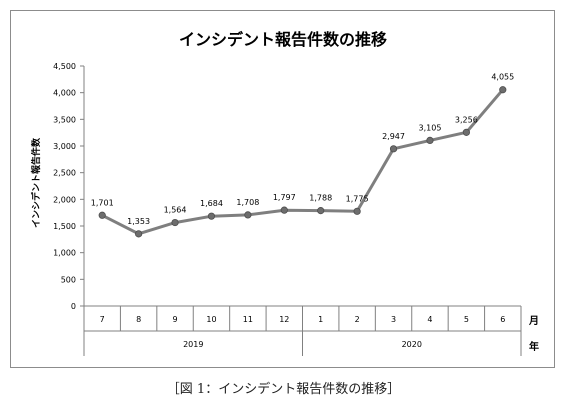  What do you see at coordinates (102, 202) in the screenshot?
I see `data-label: 1,701` at bounding box center [102, 202].